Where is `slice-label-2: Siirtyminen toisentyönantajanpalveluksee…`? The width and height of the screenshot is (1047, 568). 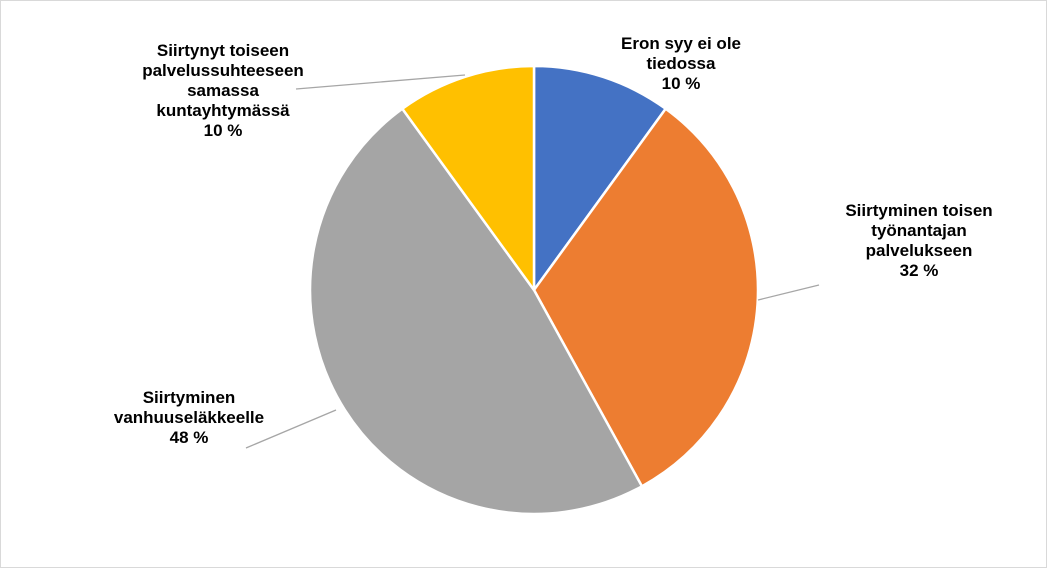
slice-label-2: Siirtyminen toisentyönantajanpalveluksee… is located at coordinates (918, 240).